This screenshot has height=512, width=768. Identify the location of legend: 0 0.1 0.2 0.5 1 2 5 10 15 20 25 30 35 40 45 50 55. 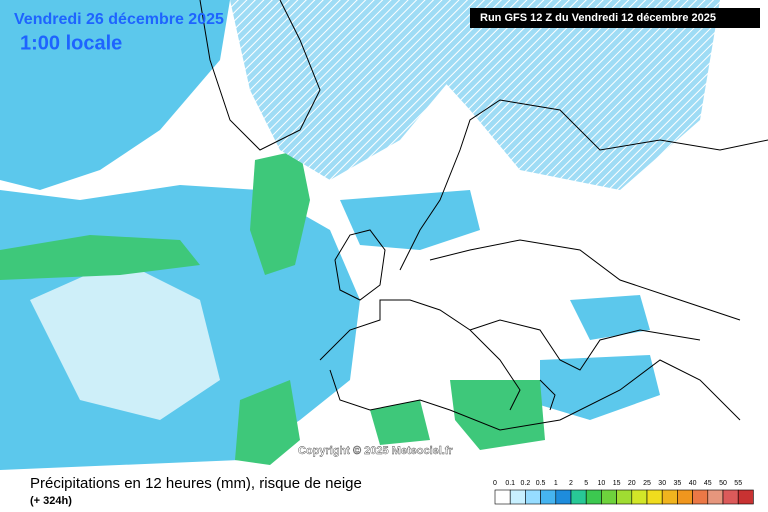
(623, 492).